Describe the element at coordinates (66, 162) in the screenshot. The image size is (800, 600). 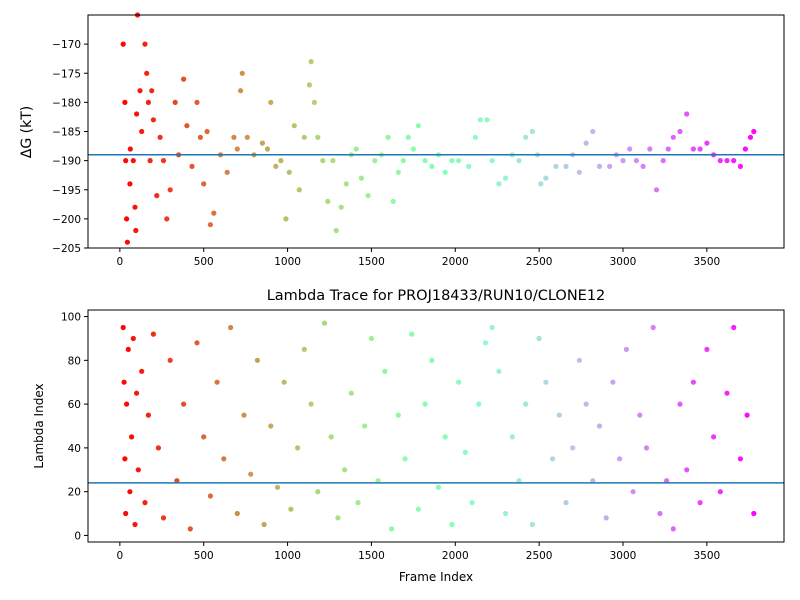
I see `y-tick-label: −190` at that location.